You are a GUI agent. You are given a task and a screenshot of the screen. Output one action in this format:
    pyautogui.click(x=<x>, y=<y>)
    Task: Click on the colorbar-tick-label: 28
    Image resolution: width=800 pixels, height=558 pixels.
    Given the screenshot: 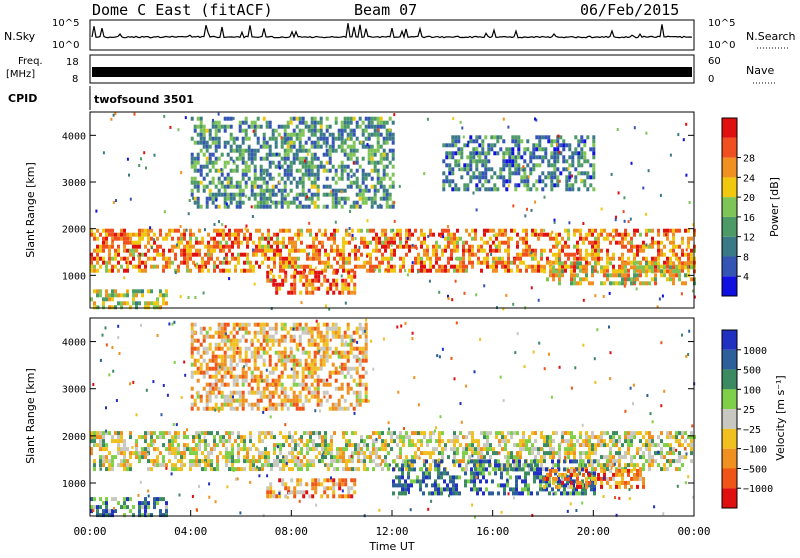 What is the action you would take?
    pyautogui.click(x=749, y=159)
    